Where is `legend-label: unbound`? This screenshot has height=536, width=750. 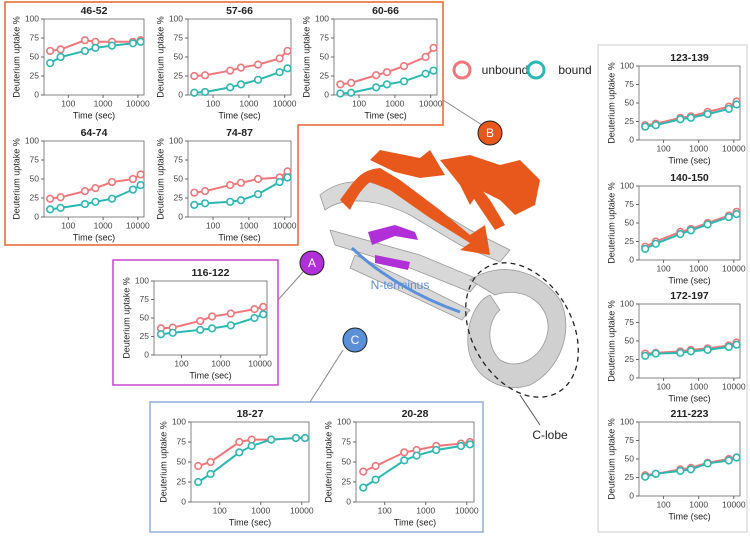 legend-label: unbound is located at coordinates (505, 70).